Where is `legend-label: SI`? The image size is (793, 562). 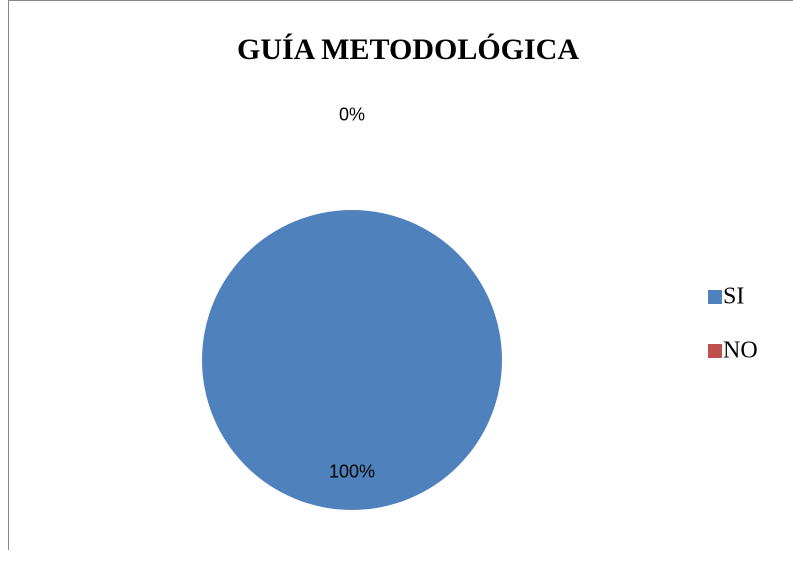 legend-label: SI is located at coordinates (733, 297).